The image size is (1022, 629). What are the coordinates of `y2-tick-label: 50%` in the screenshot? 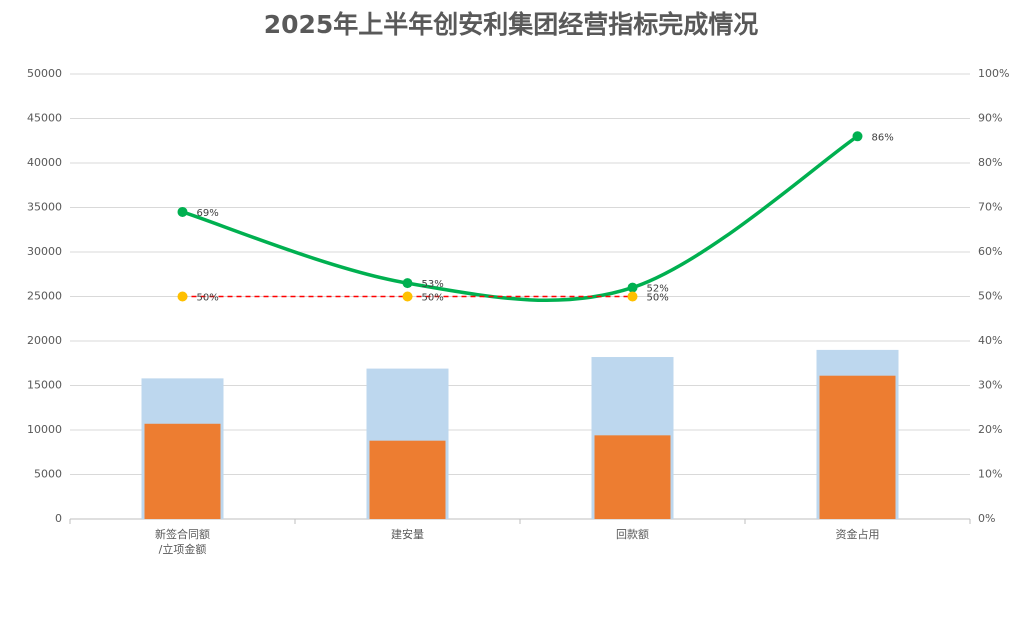 It's located at (990, 296).